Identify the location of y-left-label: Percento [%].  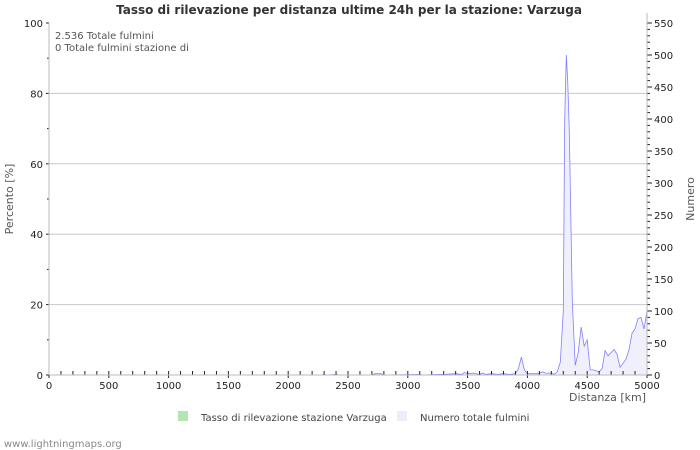
(9, 199).